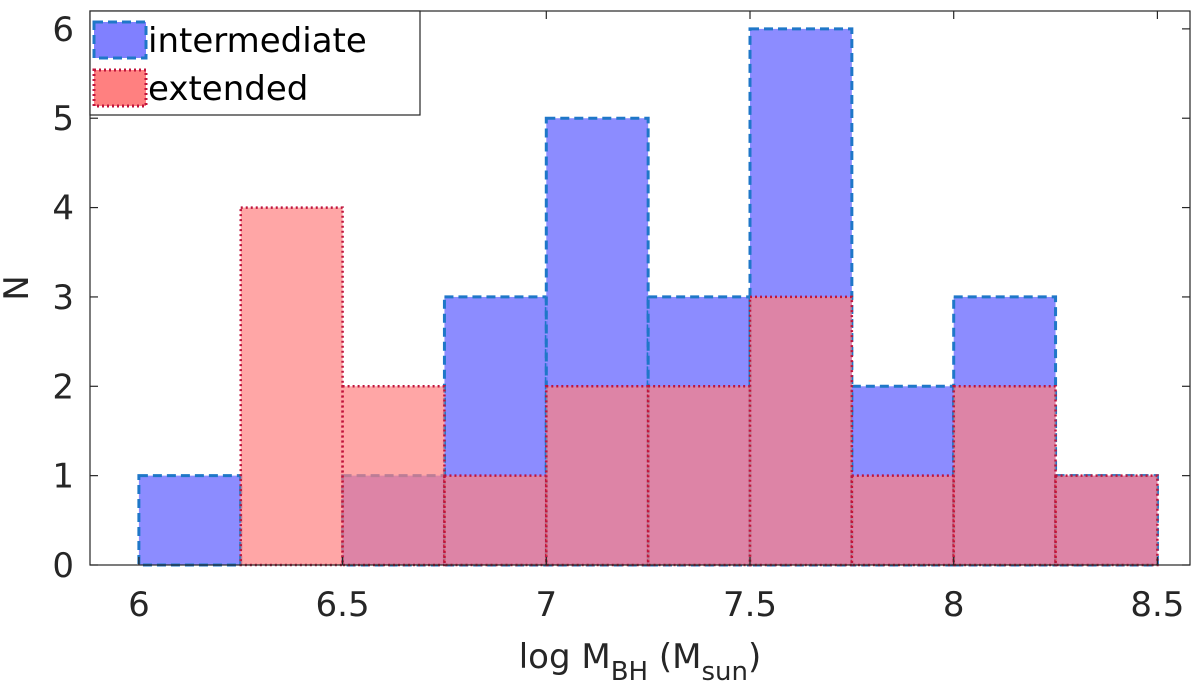 Image resolution: width=1200 pixels, height=695 pixels. I want to click on y-tick-label: 4, so click(63, 209).